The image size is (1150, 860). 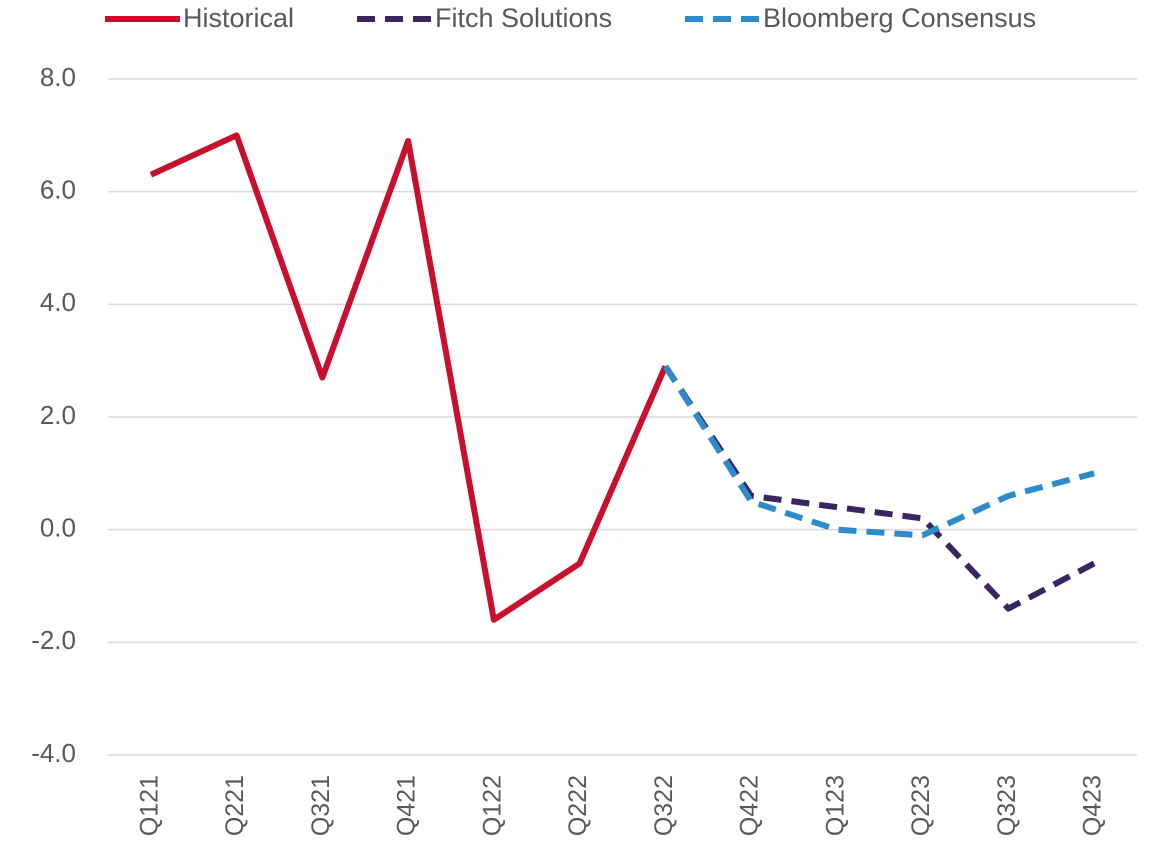 What do you see at coordinates (523, 18) in the screenshot?
I see `legend-label: Fitch Solutions` at bounding box center [523, 18].